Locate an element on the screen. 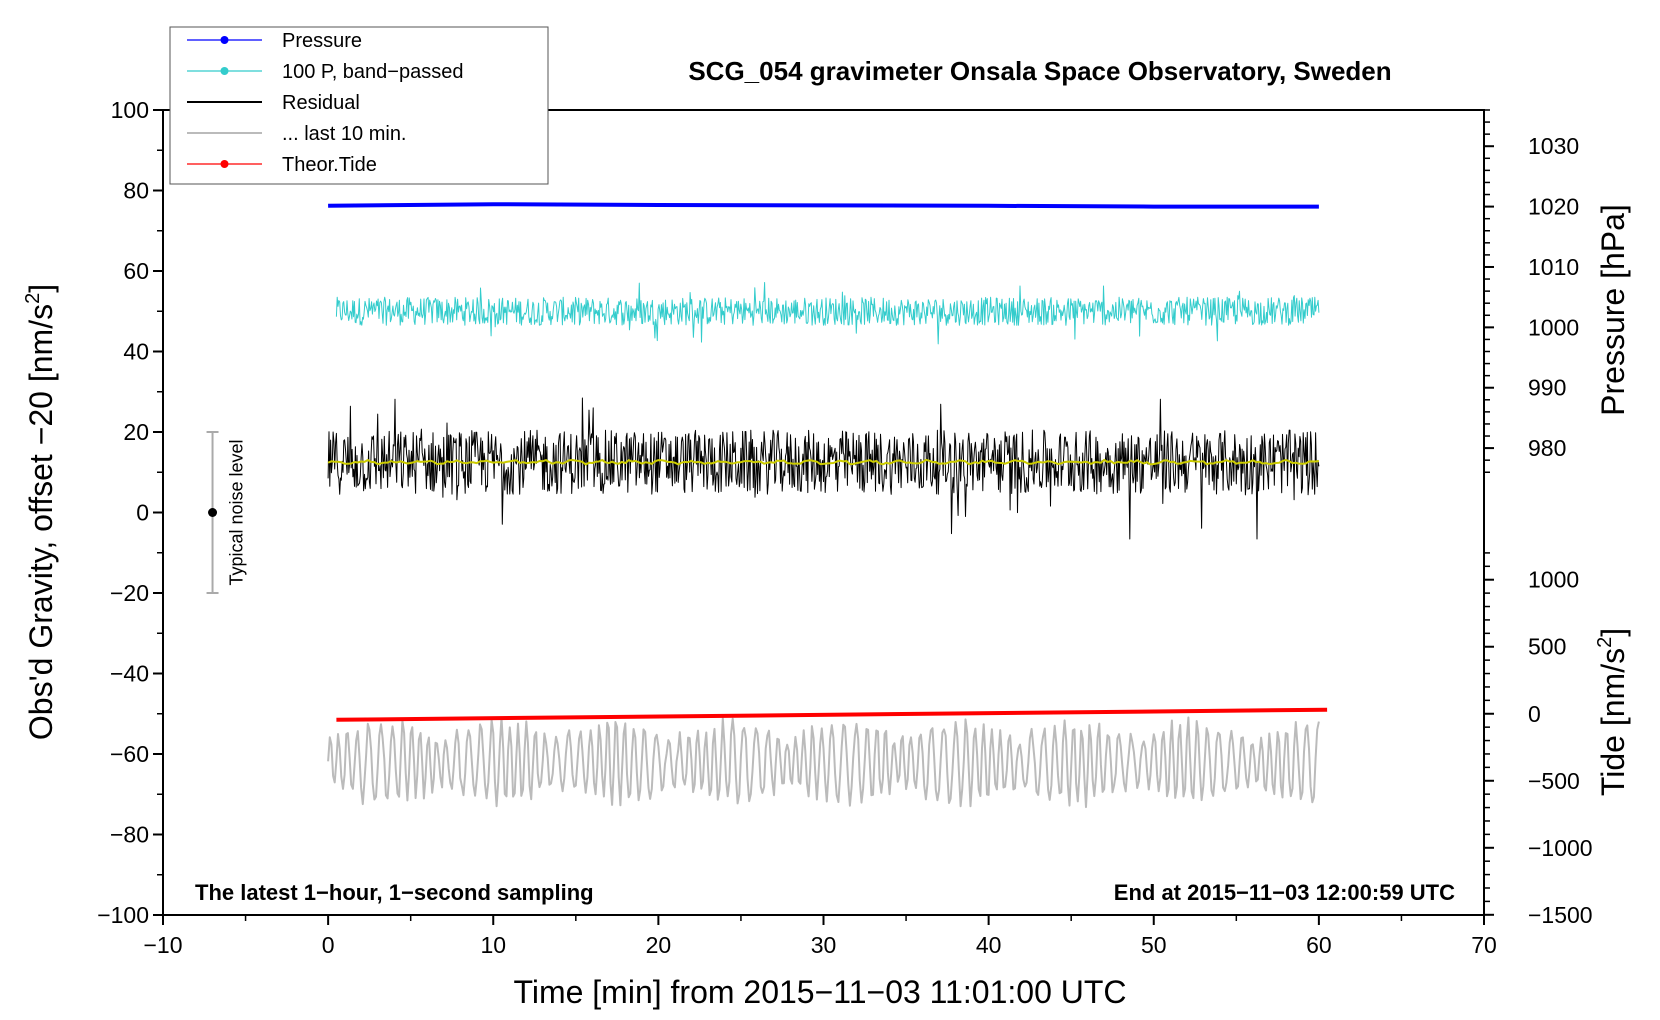 The image size is (1660, 1020). tide-tick-label: −1000 is located at coordinates (1560, 848).